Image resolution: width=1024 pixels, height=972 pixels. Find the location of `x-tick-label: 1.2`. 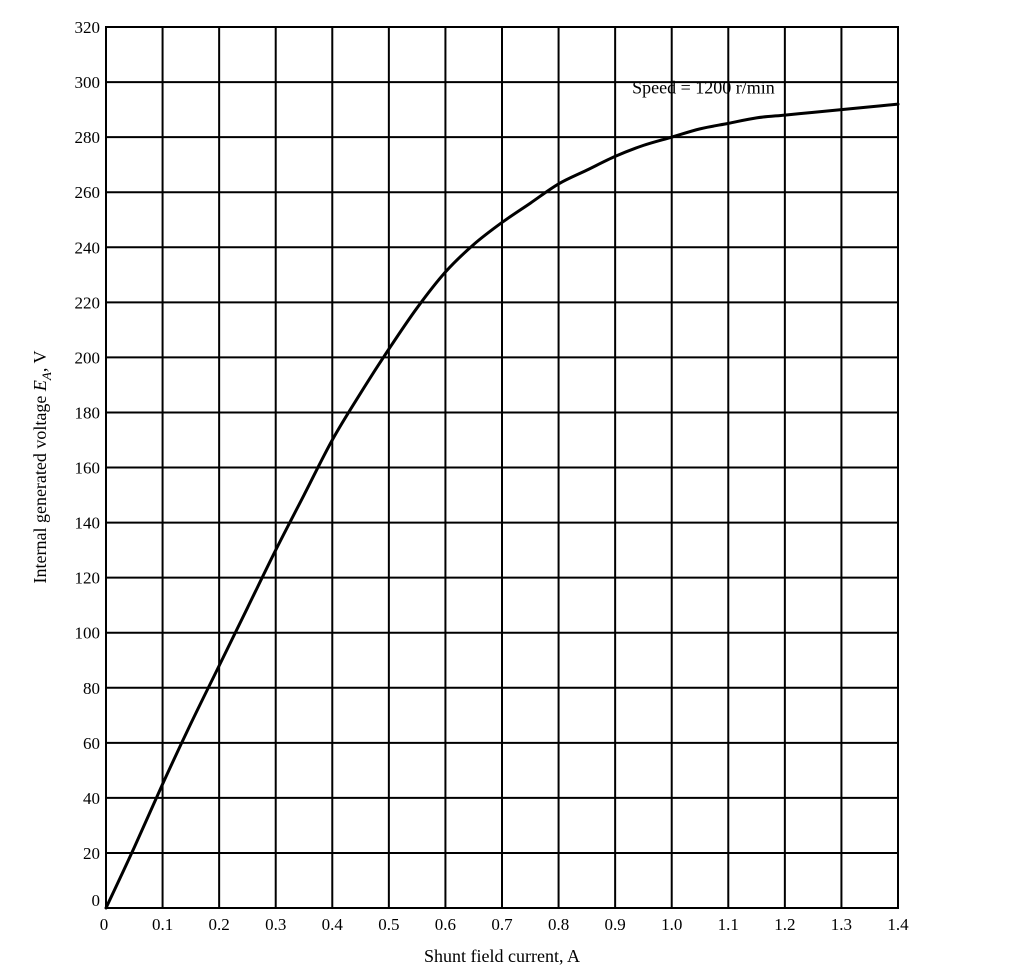

x-tick-label: 1.2 is located at coordinates (784, 924).